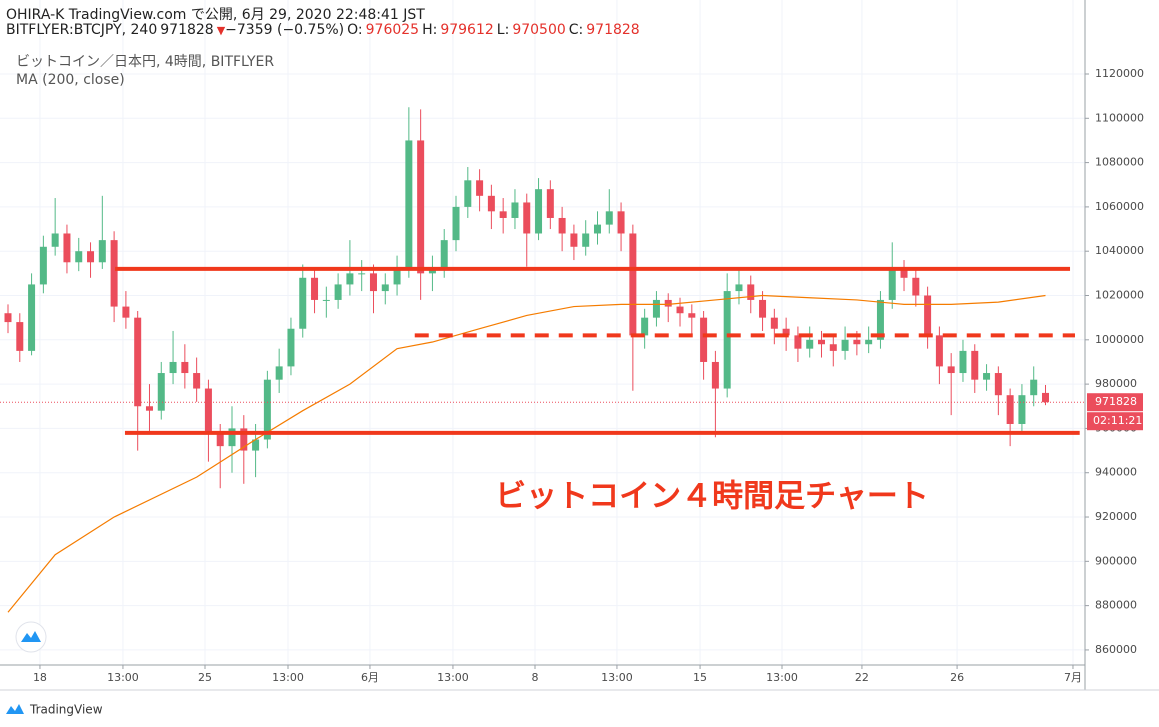 This screenshot has width=1159, height=727. What do you see at coordinates (40, 677) in the screenshot?
I see `x-tick-label: 18` at bounding box center [40, 677].